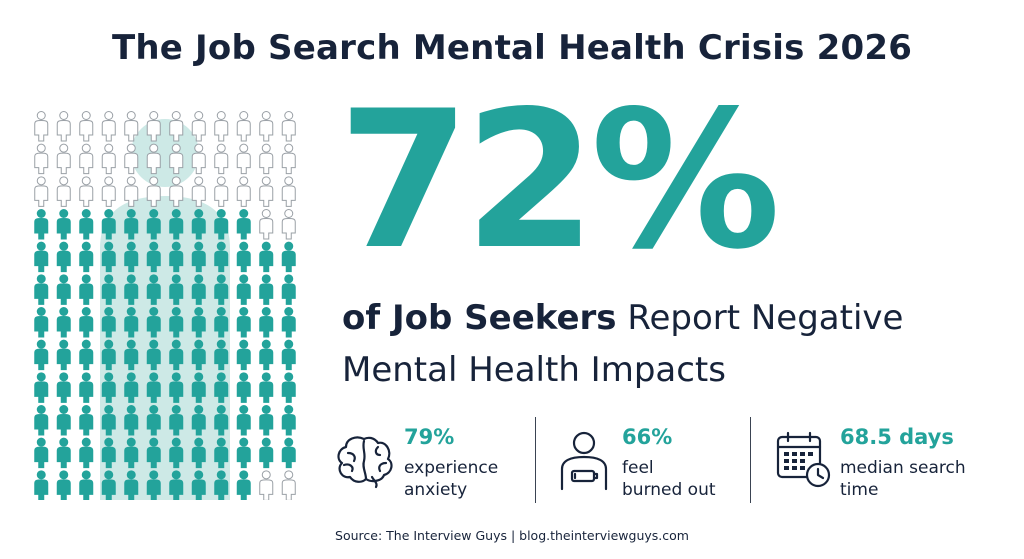 The height and width of the screenshot is (559, 1024). Describe the element at coordinates (365, 462) in the screenshot. I see `brain-icon` at that location.